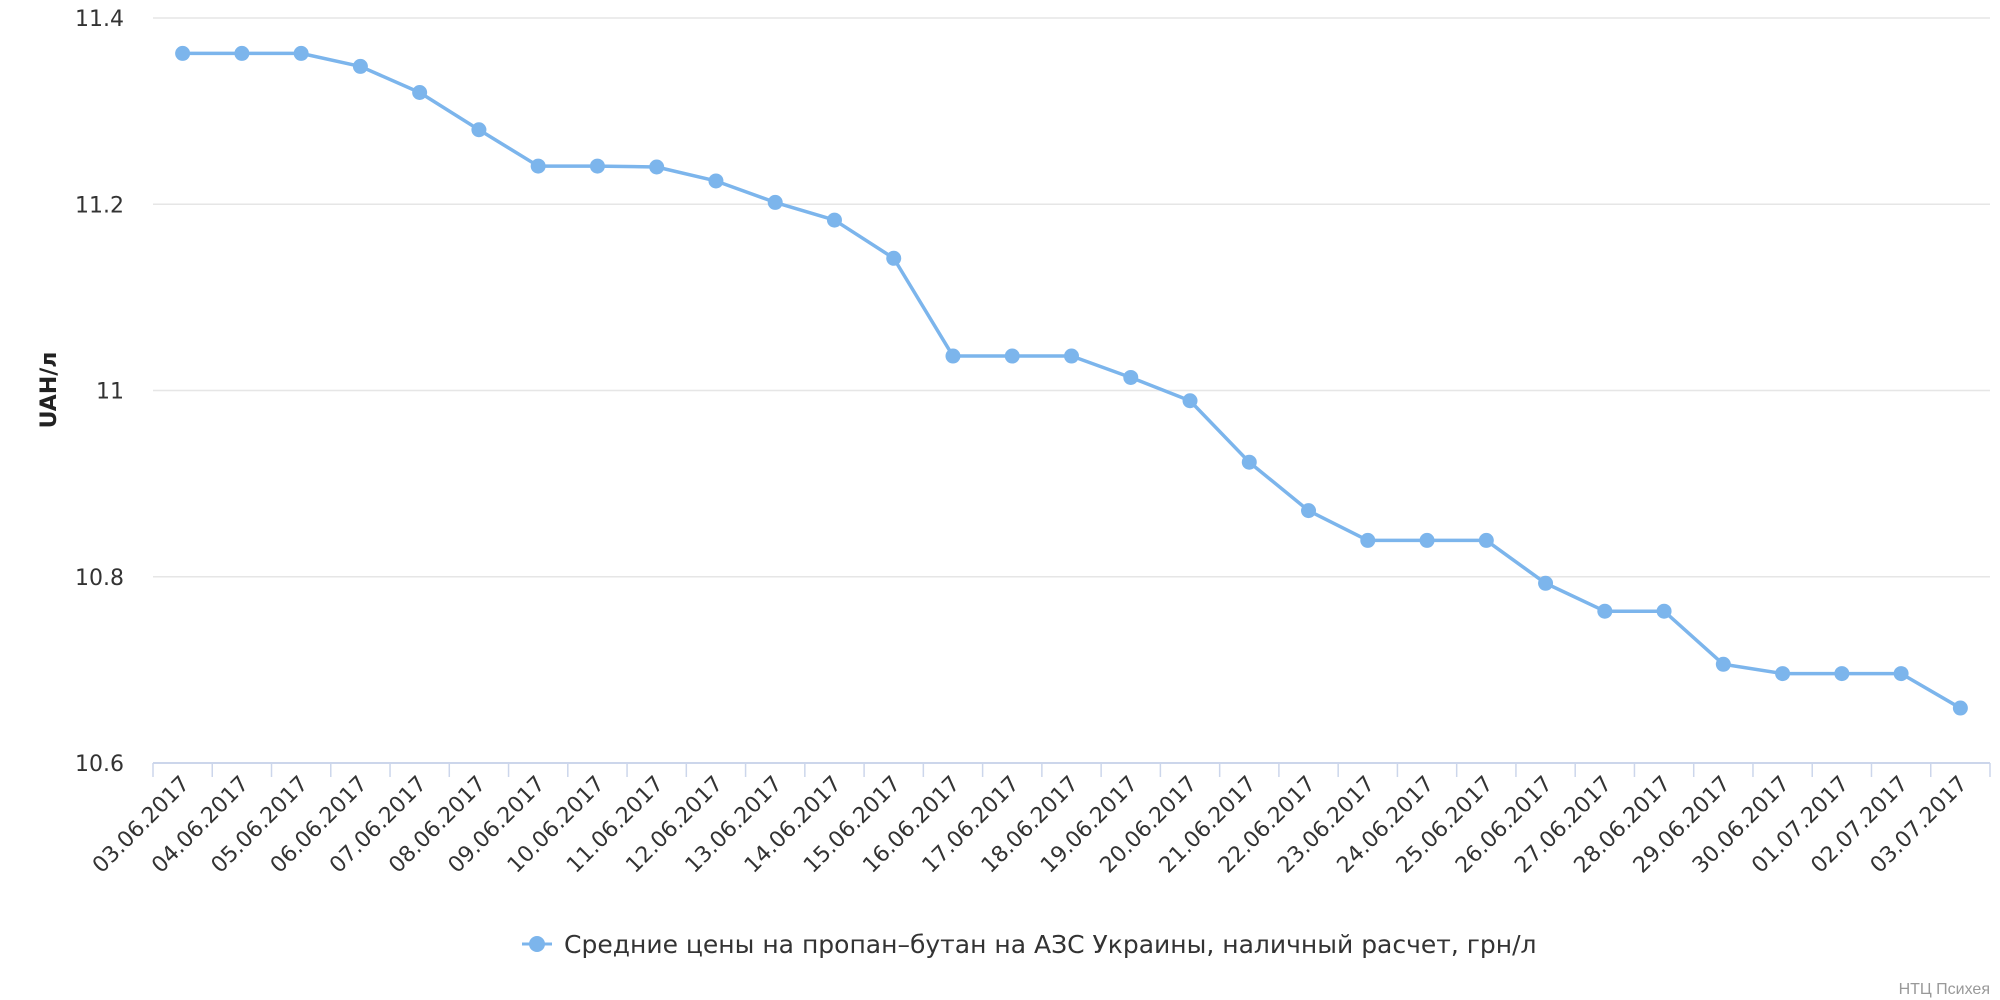 Image resolution: width=2000 pixels, height=1000 pixels. I want to click on y-tick-label: 10.6, so click(99, 764).